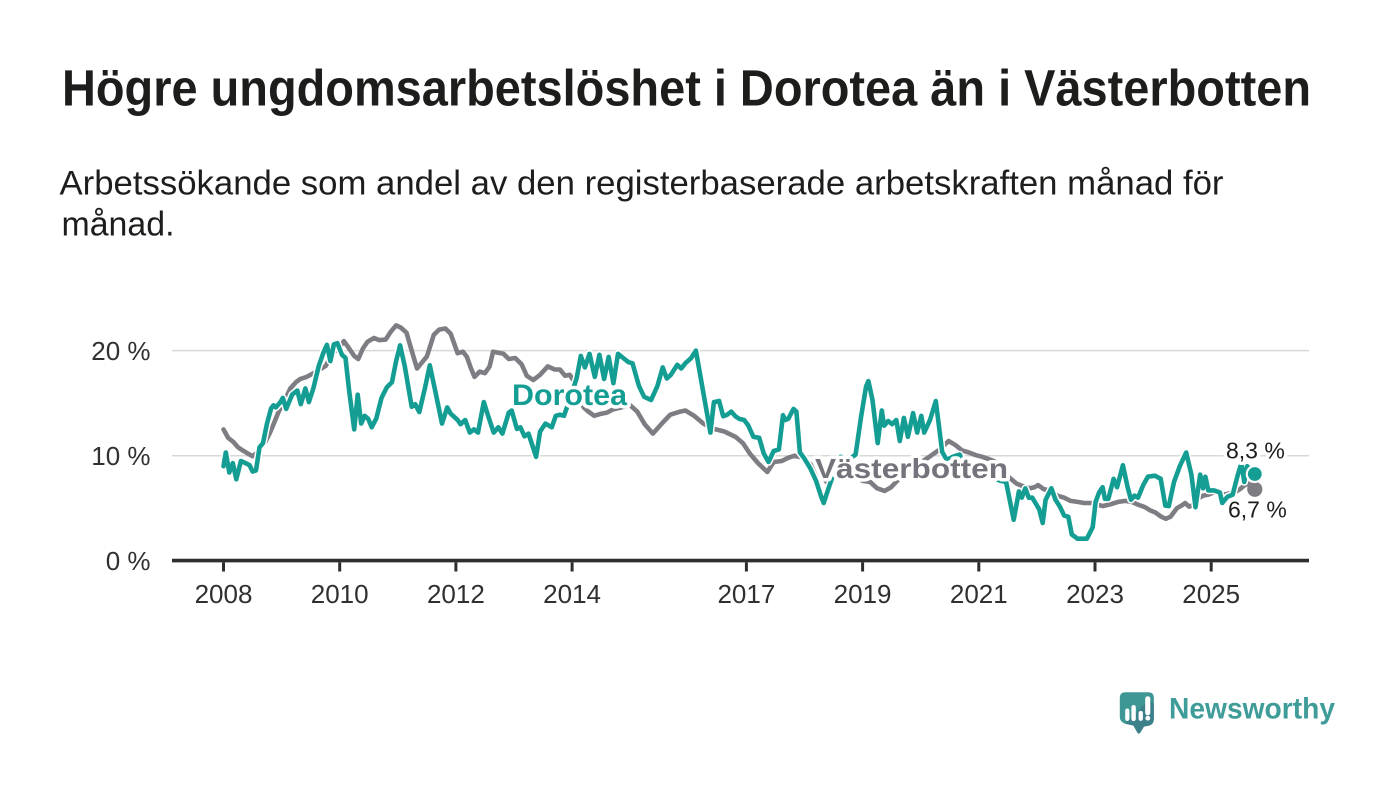  I want to click on svg-text: 6,7 %, so click(1257, 510).